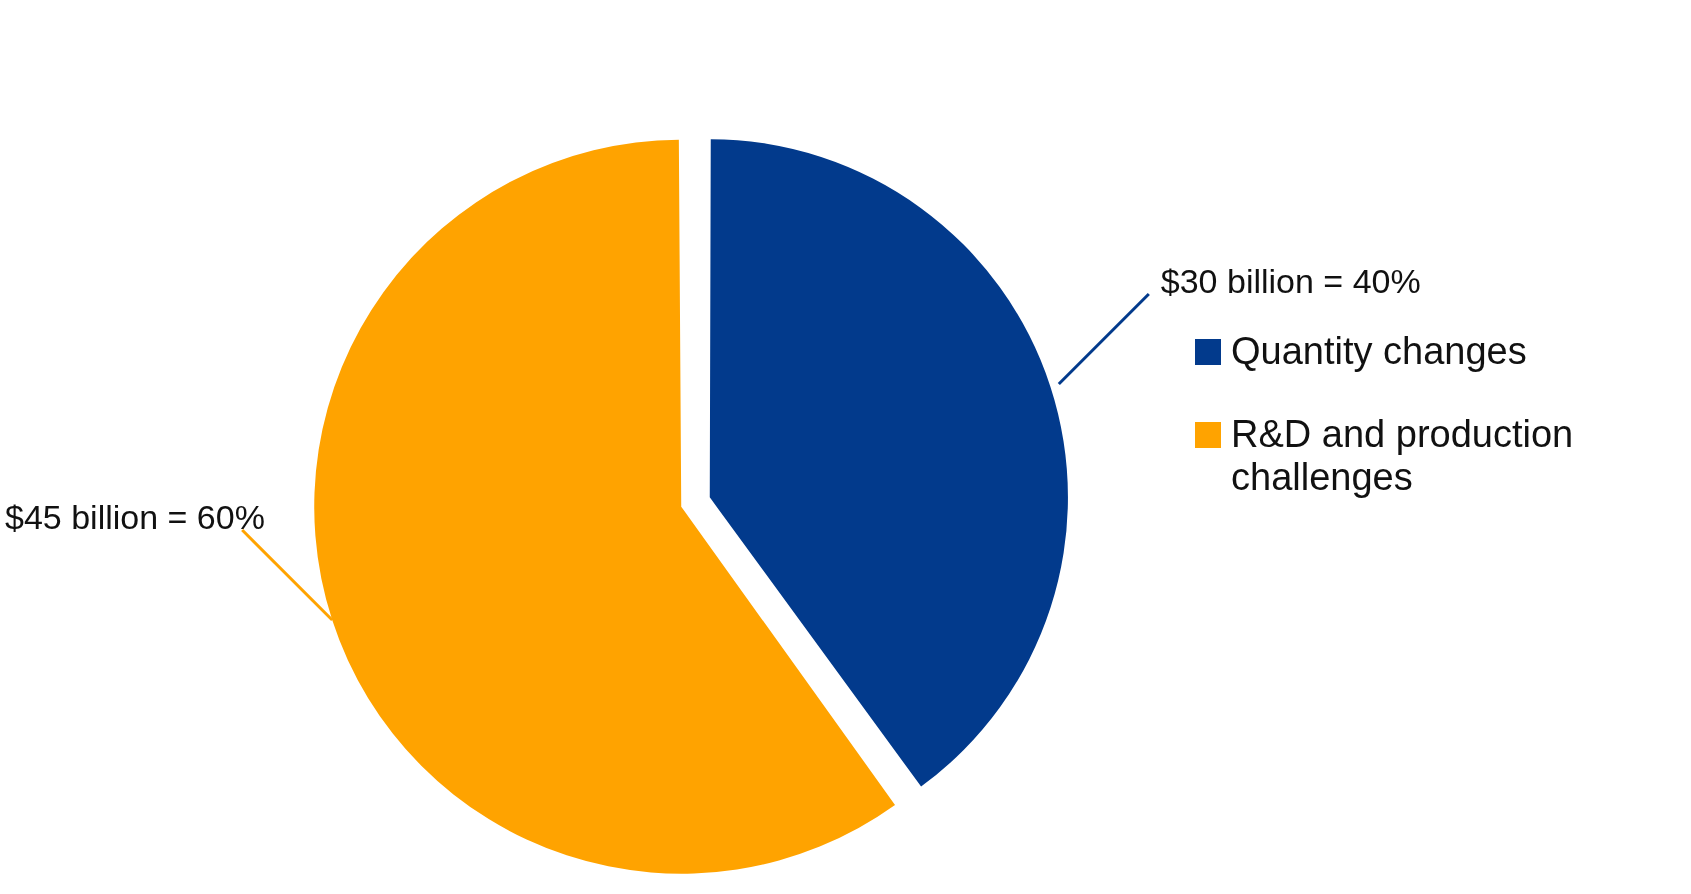 The height and width of the screenshot is (894, 1691). What do you see at coordinates (1379, 351) in the screenshot?
I see `legend-label: Quantity changes` at bounding box center [1379, 351].